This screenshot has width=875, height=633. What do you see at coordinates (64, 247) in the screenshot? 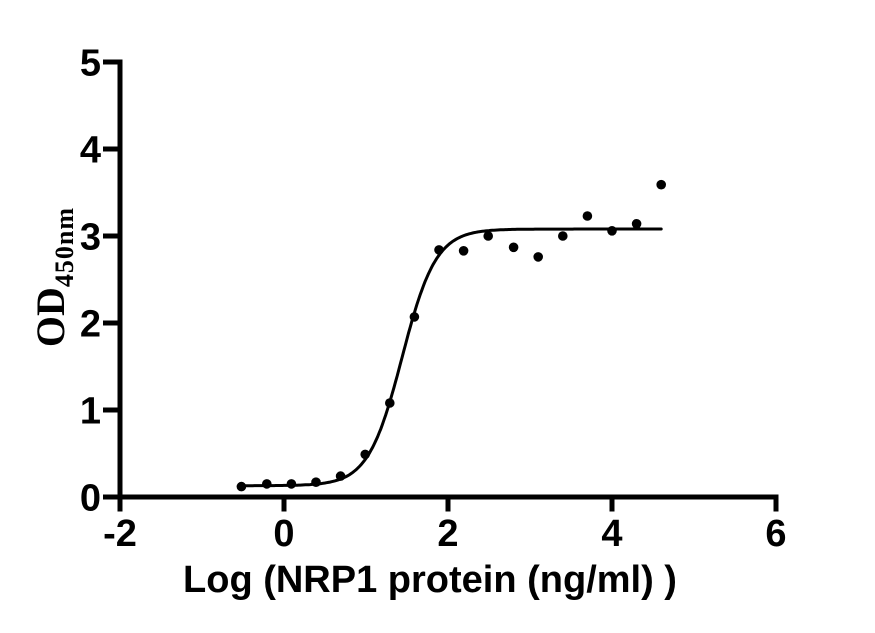
I see `y-axis-title-subscript: 450nm` at bounding box center [64, 247].